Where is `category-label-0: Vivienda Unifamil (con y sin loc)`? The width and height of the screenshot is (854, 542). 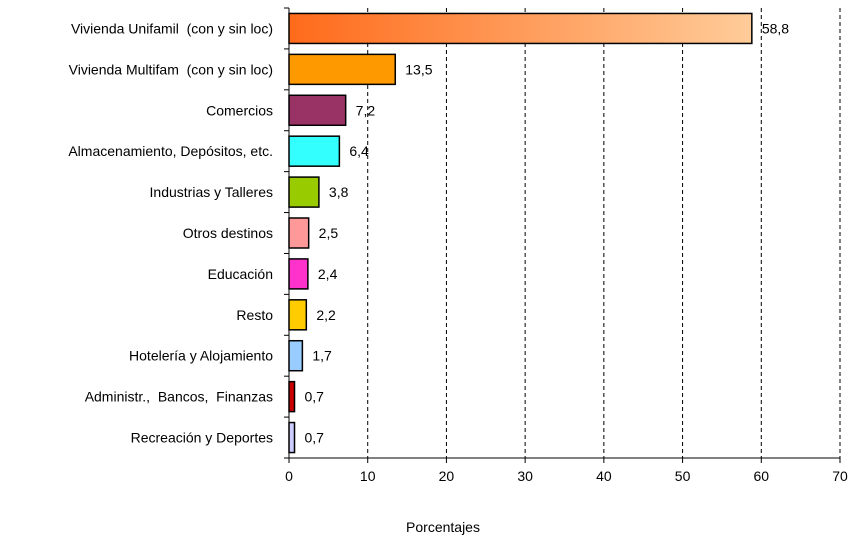
category-label-0: Vivienda Unifamil (con y sin loc) is located at coordinates (172, 28).